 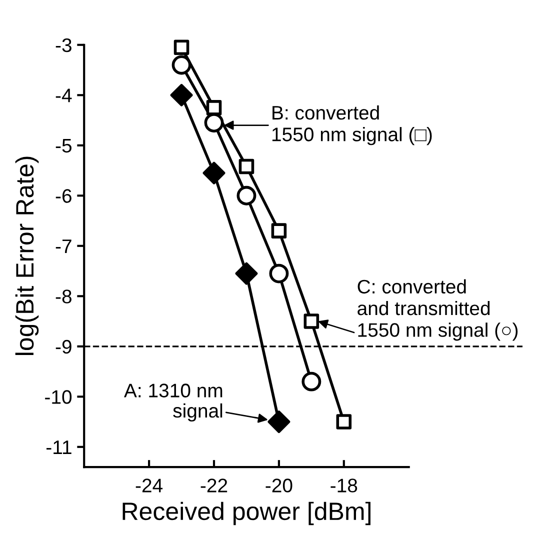 What do you see at coordinates (64, 95) in the screenshot?
I see `y-tick-label: -4` at bounding box center [64, 95].